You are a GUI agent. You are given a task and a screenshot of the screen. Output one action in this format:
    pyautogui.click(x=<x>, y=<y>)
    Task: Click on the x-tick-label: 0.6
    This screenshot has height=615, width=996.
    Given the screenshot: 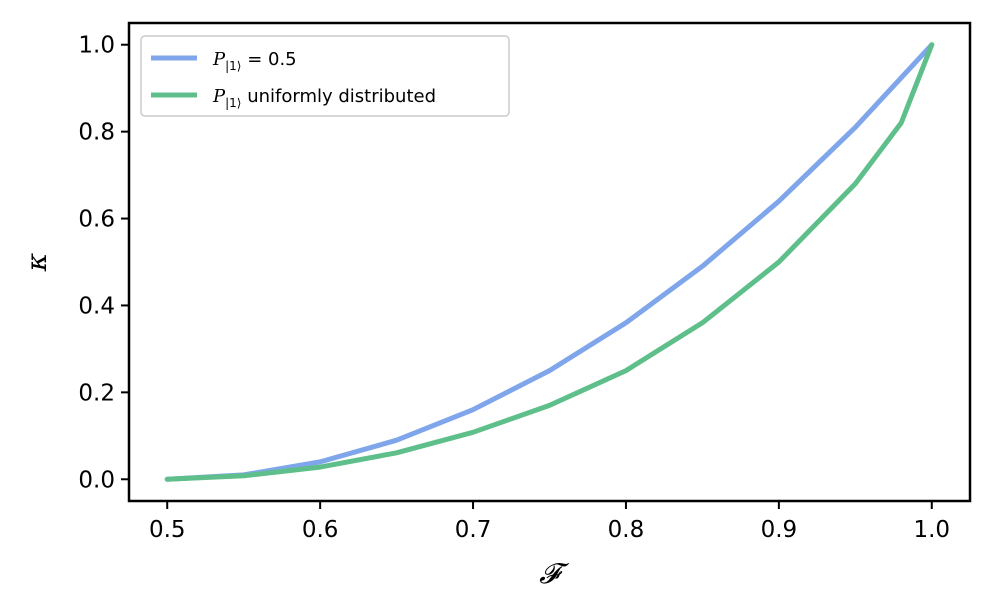 What is the action you would take?
    pyautogui.click(x=320, y=530)
    